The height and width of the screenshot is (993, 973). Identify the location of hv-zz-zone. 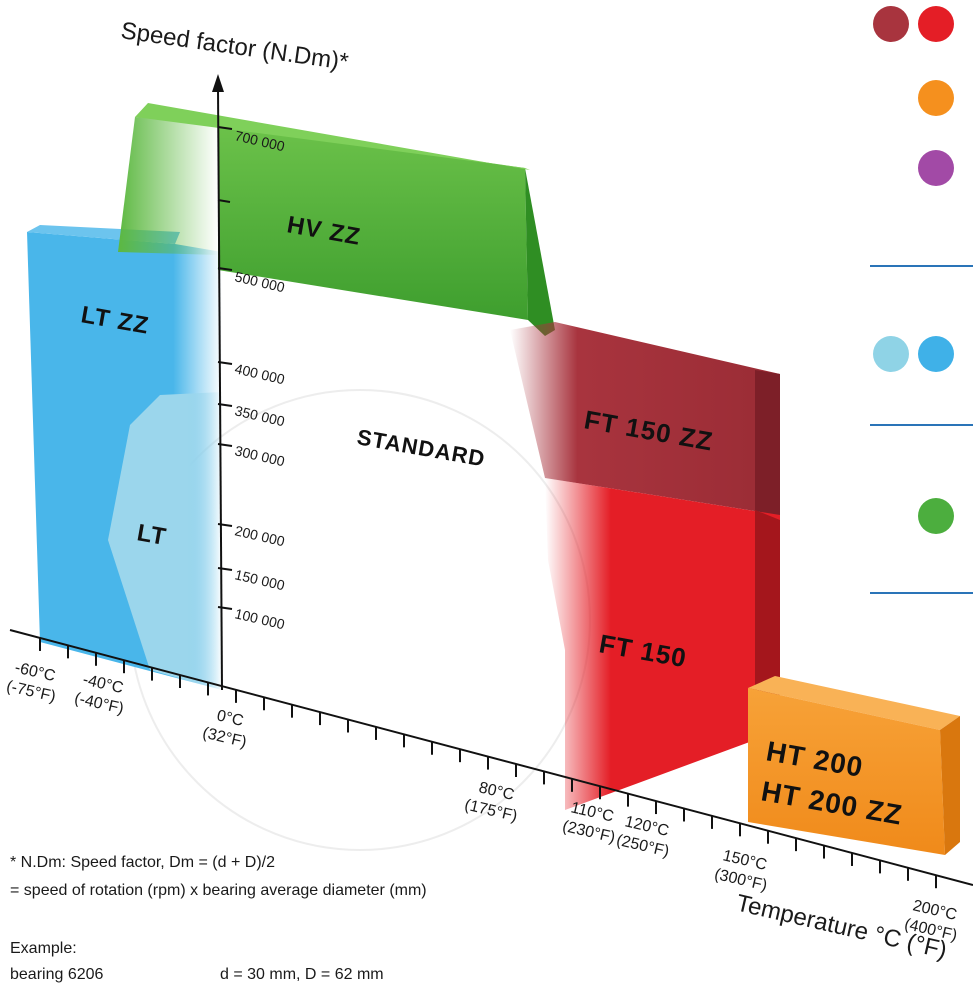
(336, 219).